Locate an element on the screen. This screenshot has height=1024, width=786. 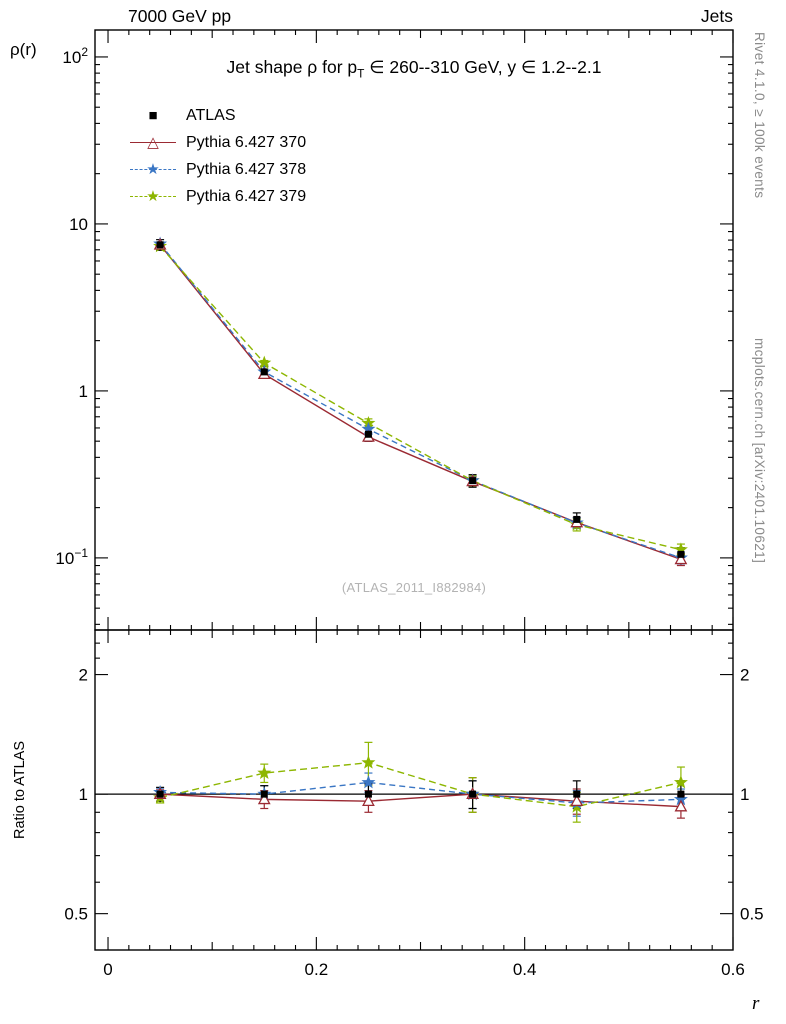
legend-label: Pythia 6.427 378 is located at coordinates (246, 169).